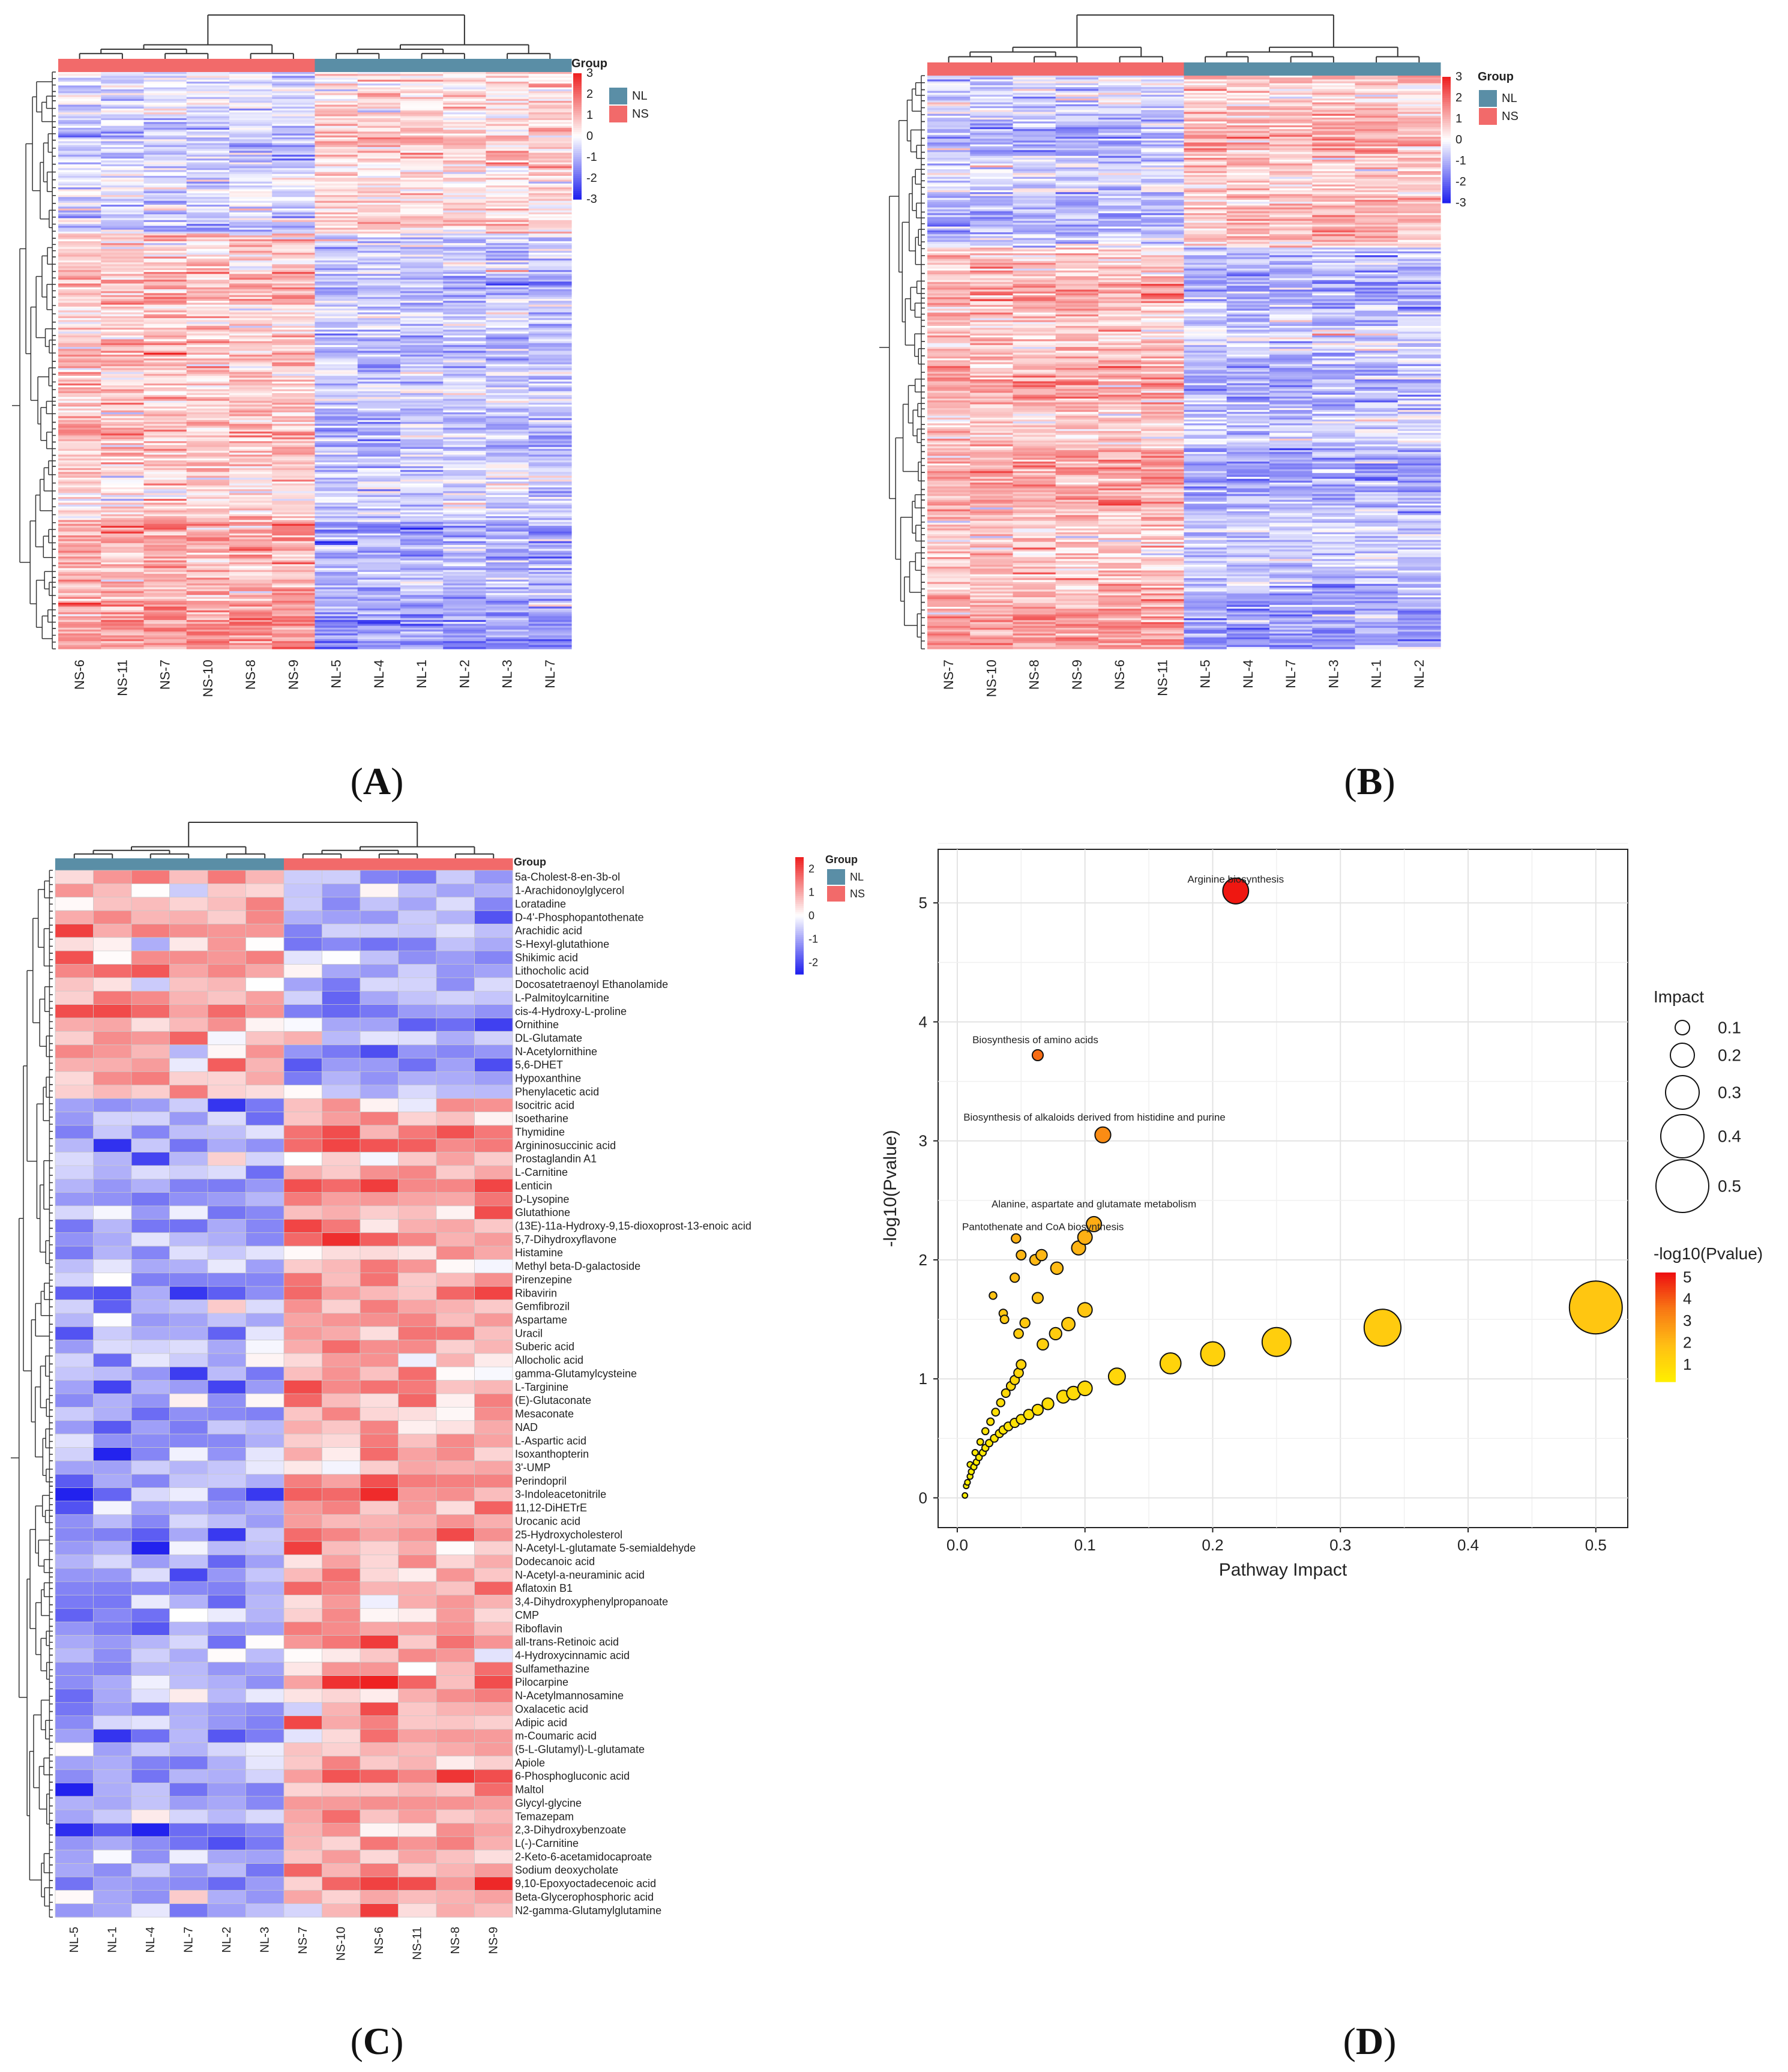 The image size is (1788, 2072). I want to click on color-scale-step, so click(577, 185).